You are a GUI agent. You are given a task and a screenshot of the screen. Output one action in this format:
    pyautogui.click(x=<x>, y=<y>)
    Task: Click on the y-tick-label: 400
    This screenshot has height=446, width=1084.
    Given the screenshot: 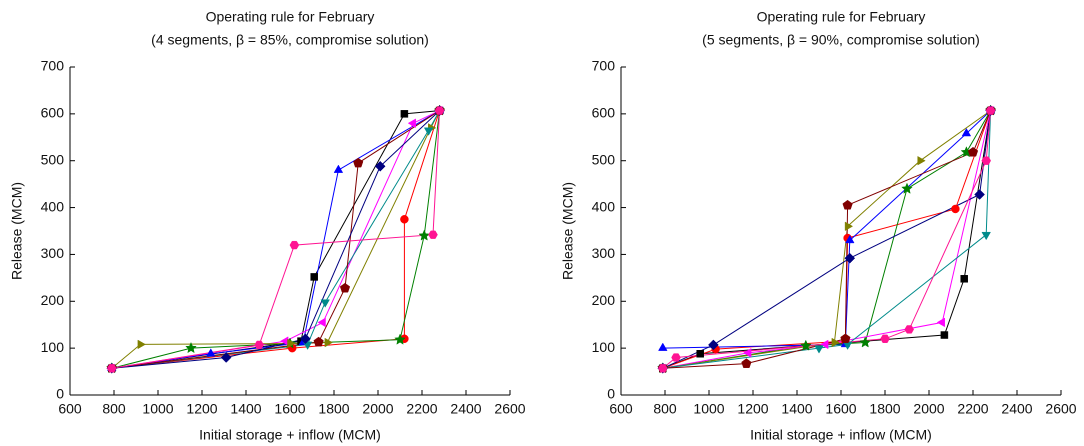 What is the action you would take?
    pyautogui.click(x=53, y=206)
    